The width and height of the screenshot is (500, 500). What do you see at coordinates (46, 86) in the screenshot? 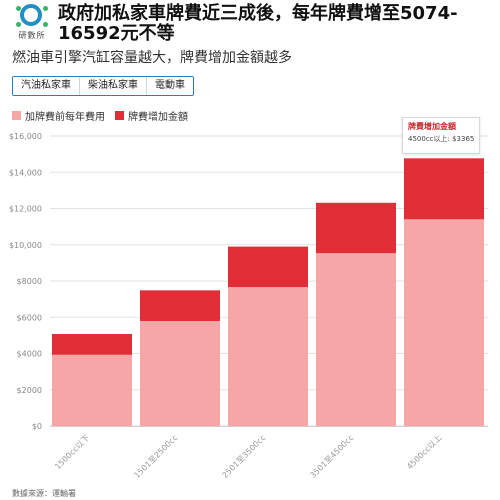
I see `tab-petrol-private-car: 汽油私家車` at bounding box center [46, 86].